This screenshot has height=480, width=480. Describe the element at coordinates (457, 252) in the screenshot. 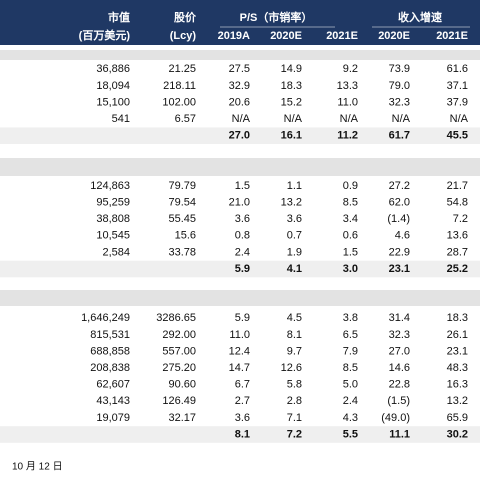

I see `cell: 28.7` at that location.